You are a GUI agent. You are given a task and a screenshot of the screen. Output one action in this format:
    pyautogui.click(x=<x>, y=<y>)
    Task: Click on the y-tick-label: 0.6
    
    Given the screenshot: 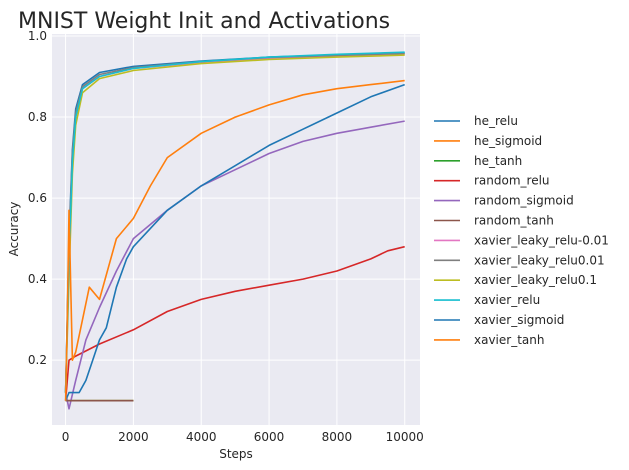 What is the action you would take?
    pyautogui.click(x=37, y=198)
    